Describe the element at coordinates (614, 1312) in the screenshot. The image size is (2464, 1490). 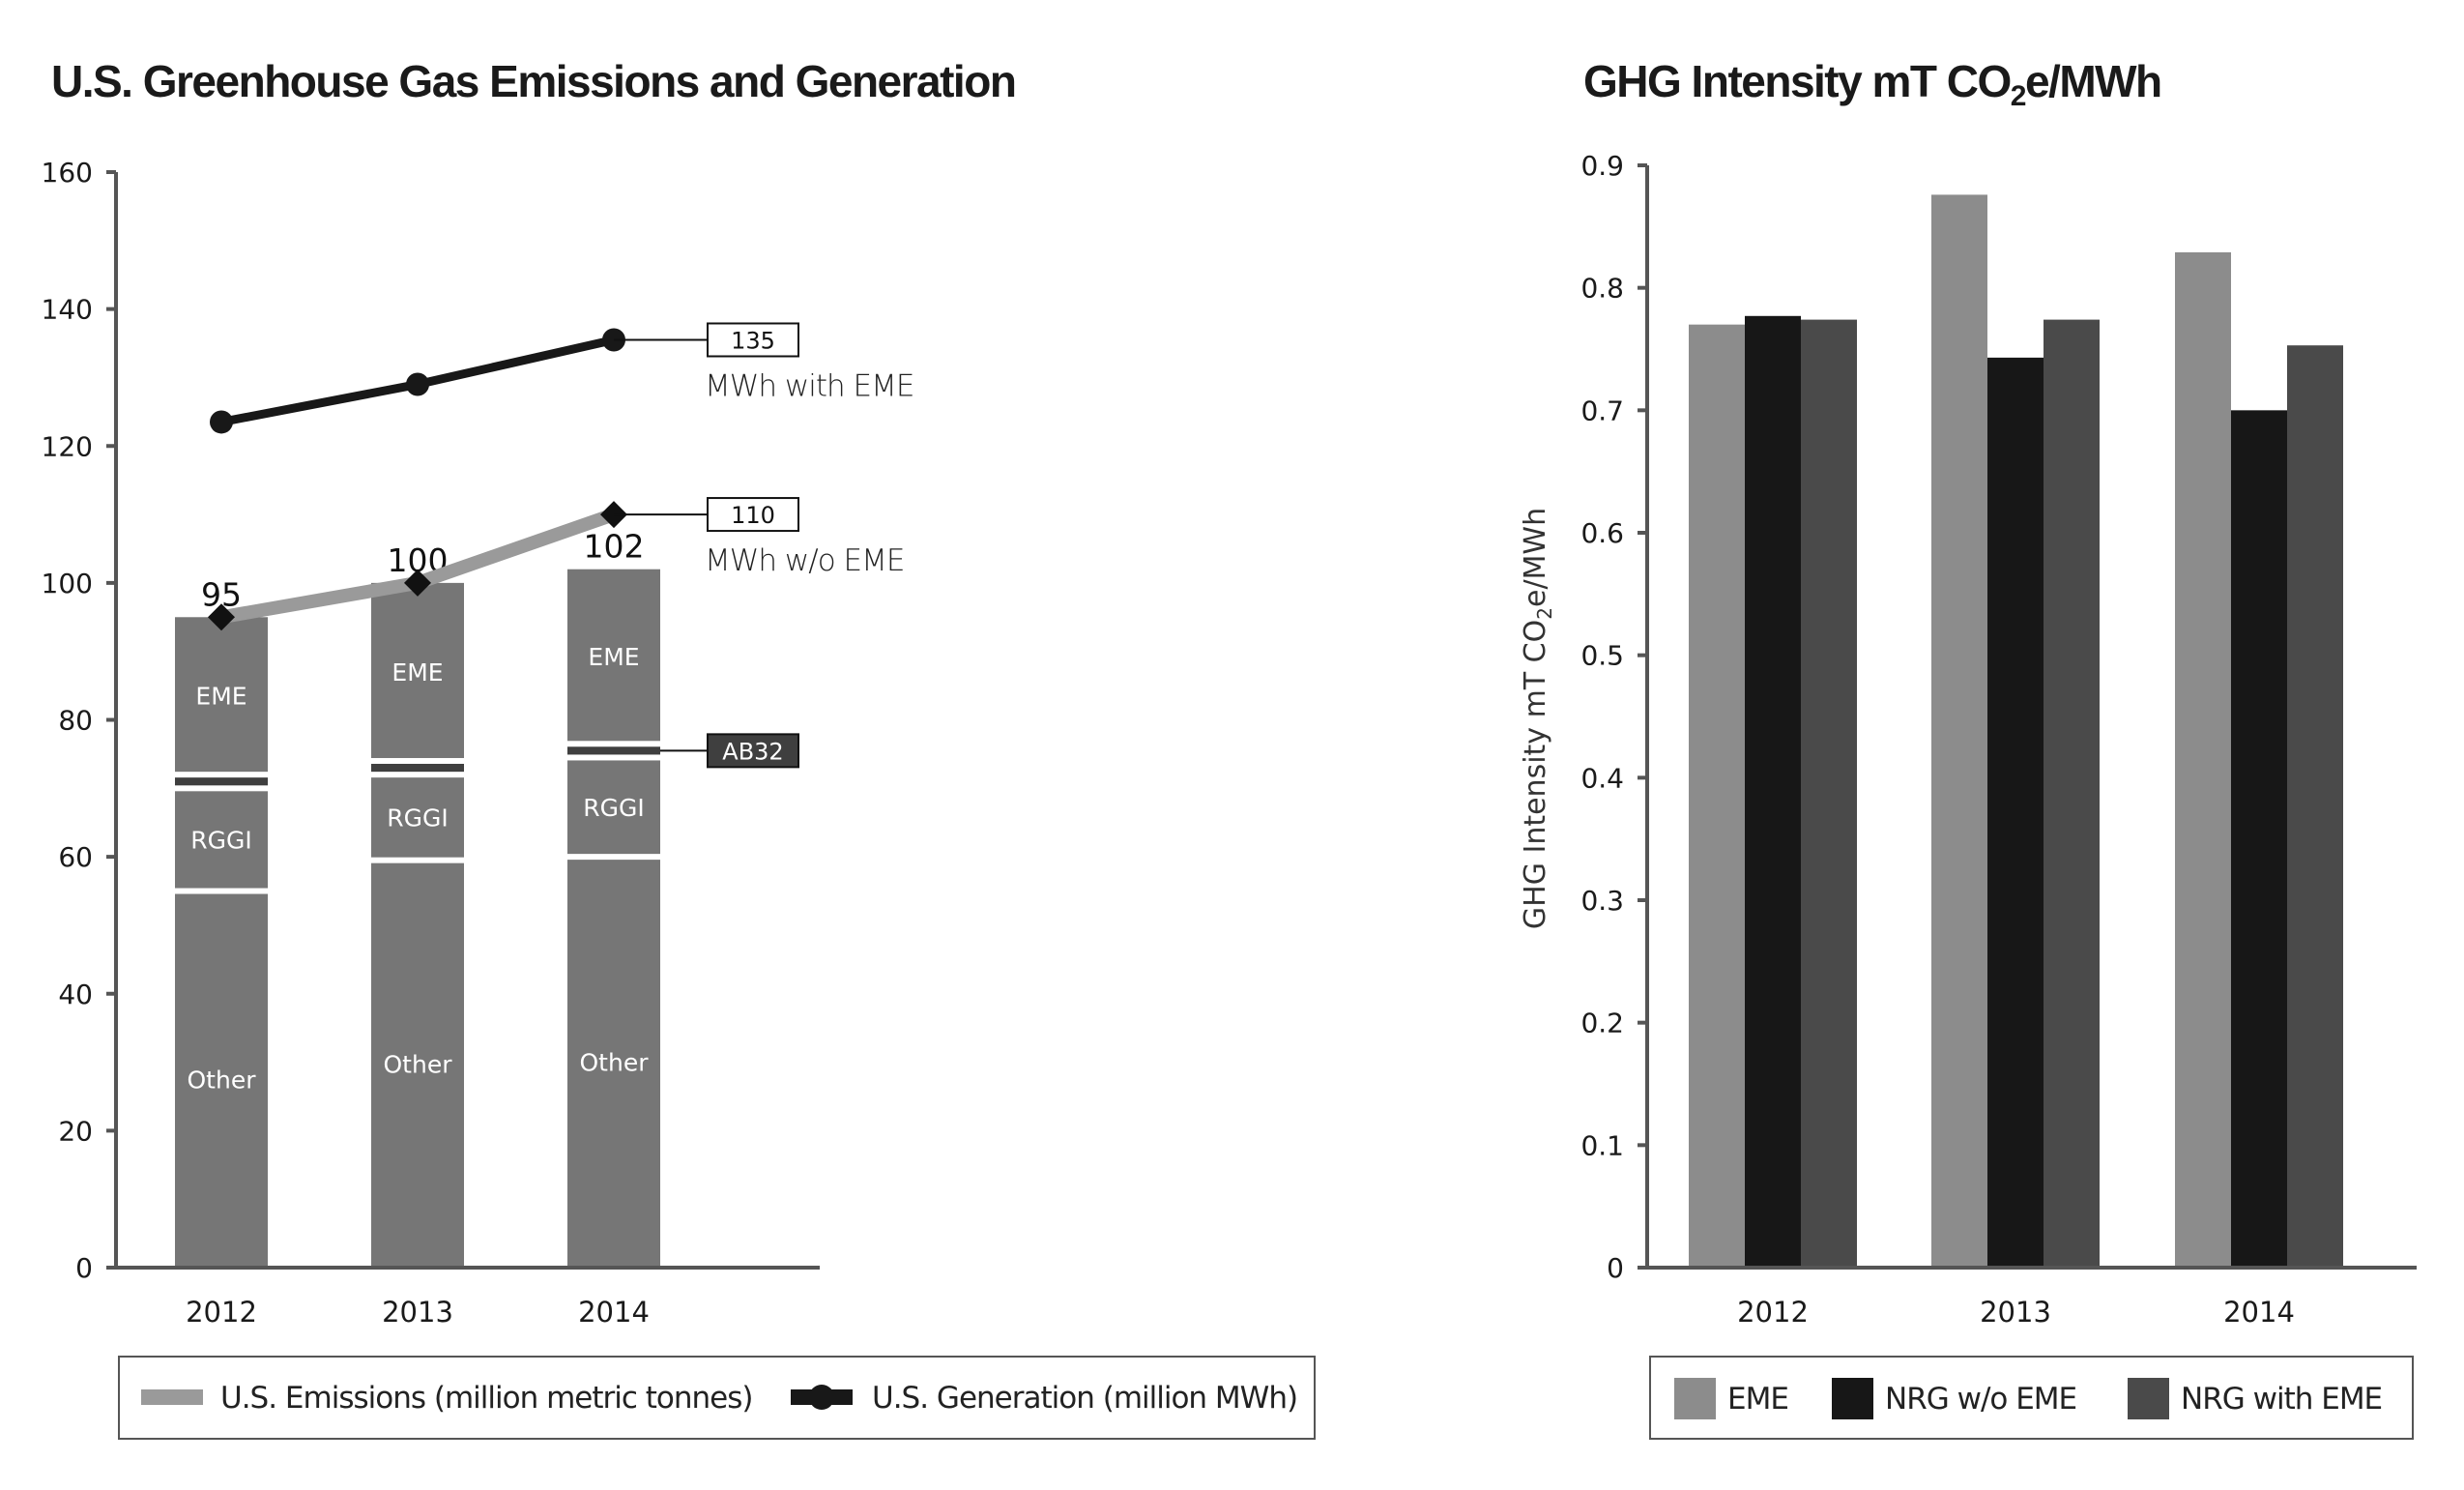
I see `left-x-tick-label: 2014` at that location.